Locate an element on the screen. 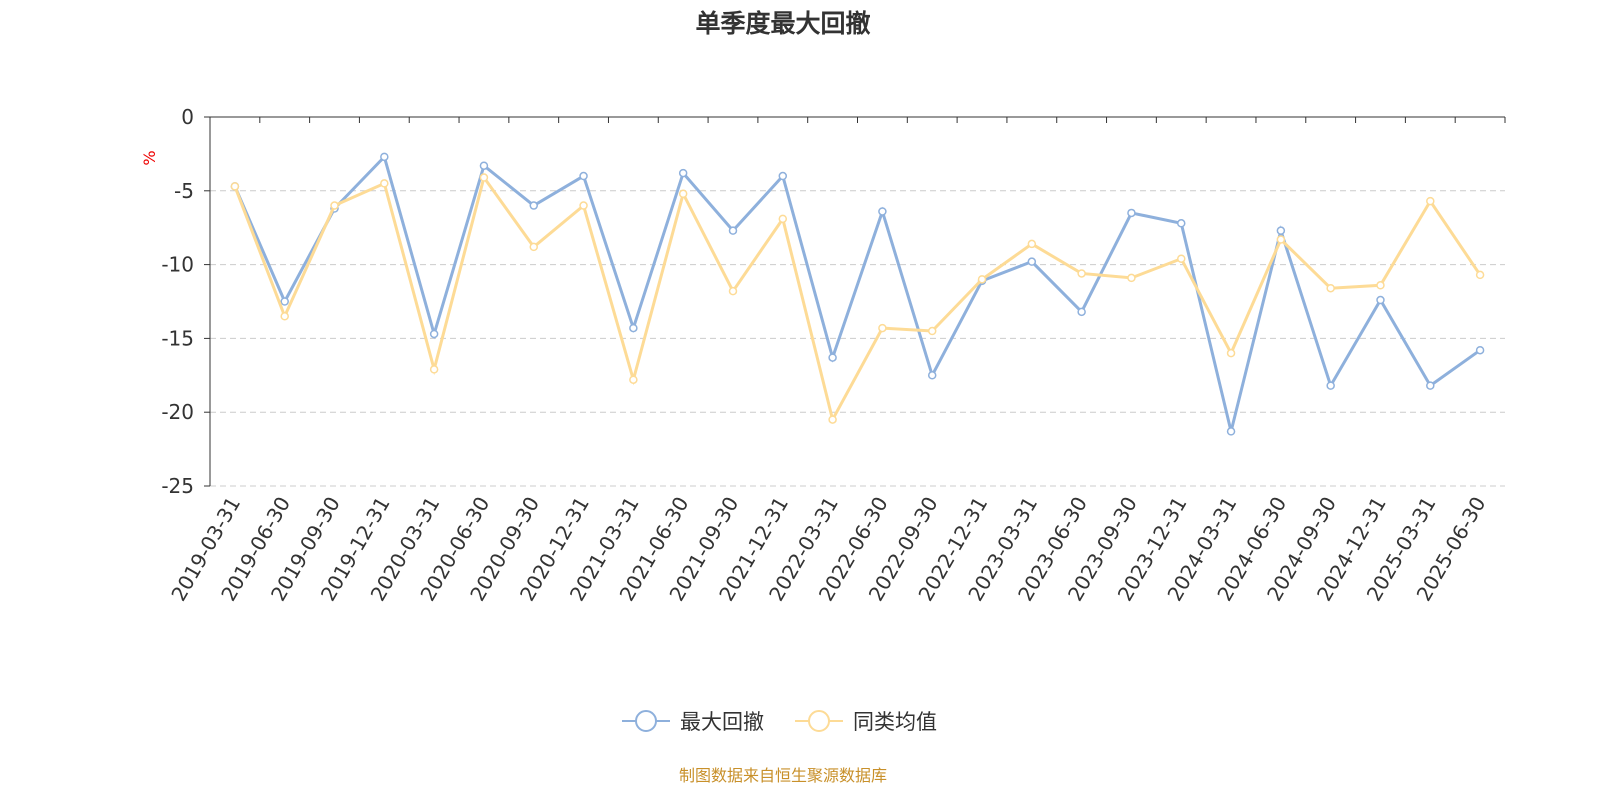  y-tick-label: -5 is located at coordinates (184, 191).